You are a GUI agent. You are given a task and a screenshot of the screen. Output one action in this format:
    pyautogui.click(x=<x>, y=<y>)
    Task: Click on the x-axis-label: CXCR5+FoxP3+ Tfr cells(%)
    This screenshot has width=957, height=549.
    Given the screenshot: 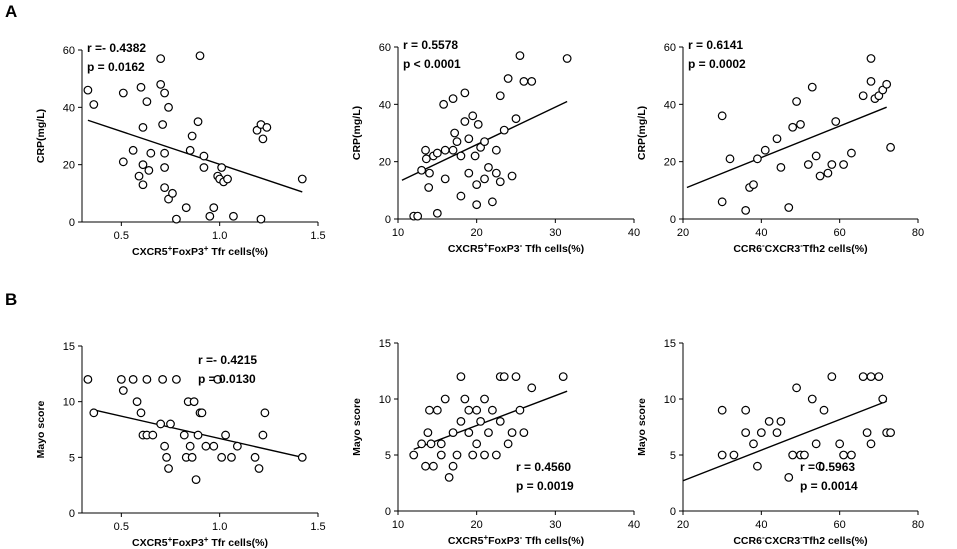 What is the action you would take?
    pyautogui.click(x=200, y=542)
    